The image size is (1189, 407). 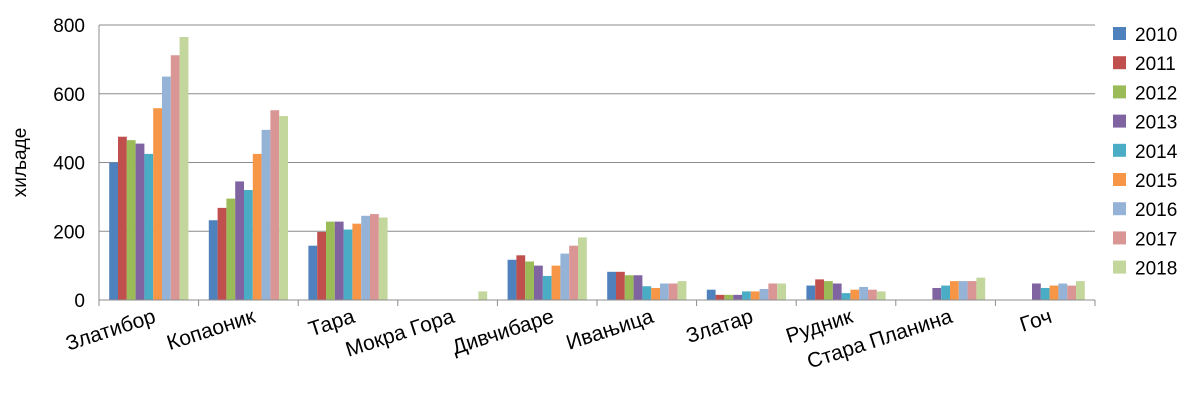 I want to click on x-category-label: Ивањица, so click(x=609, y=330).